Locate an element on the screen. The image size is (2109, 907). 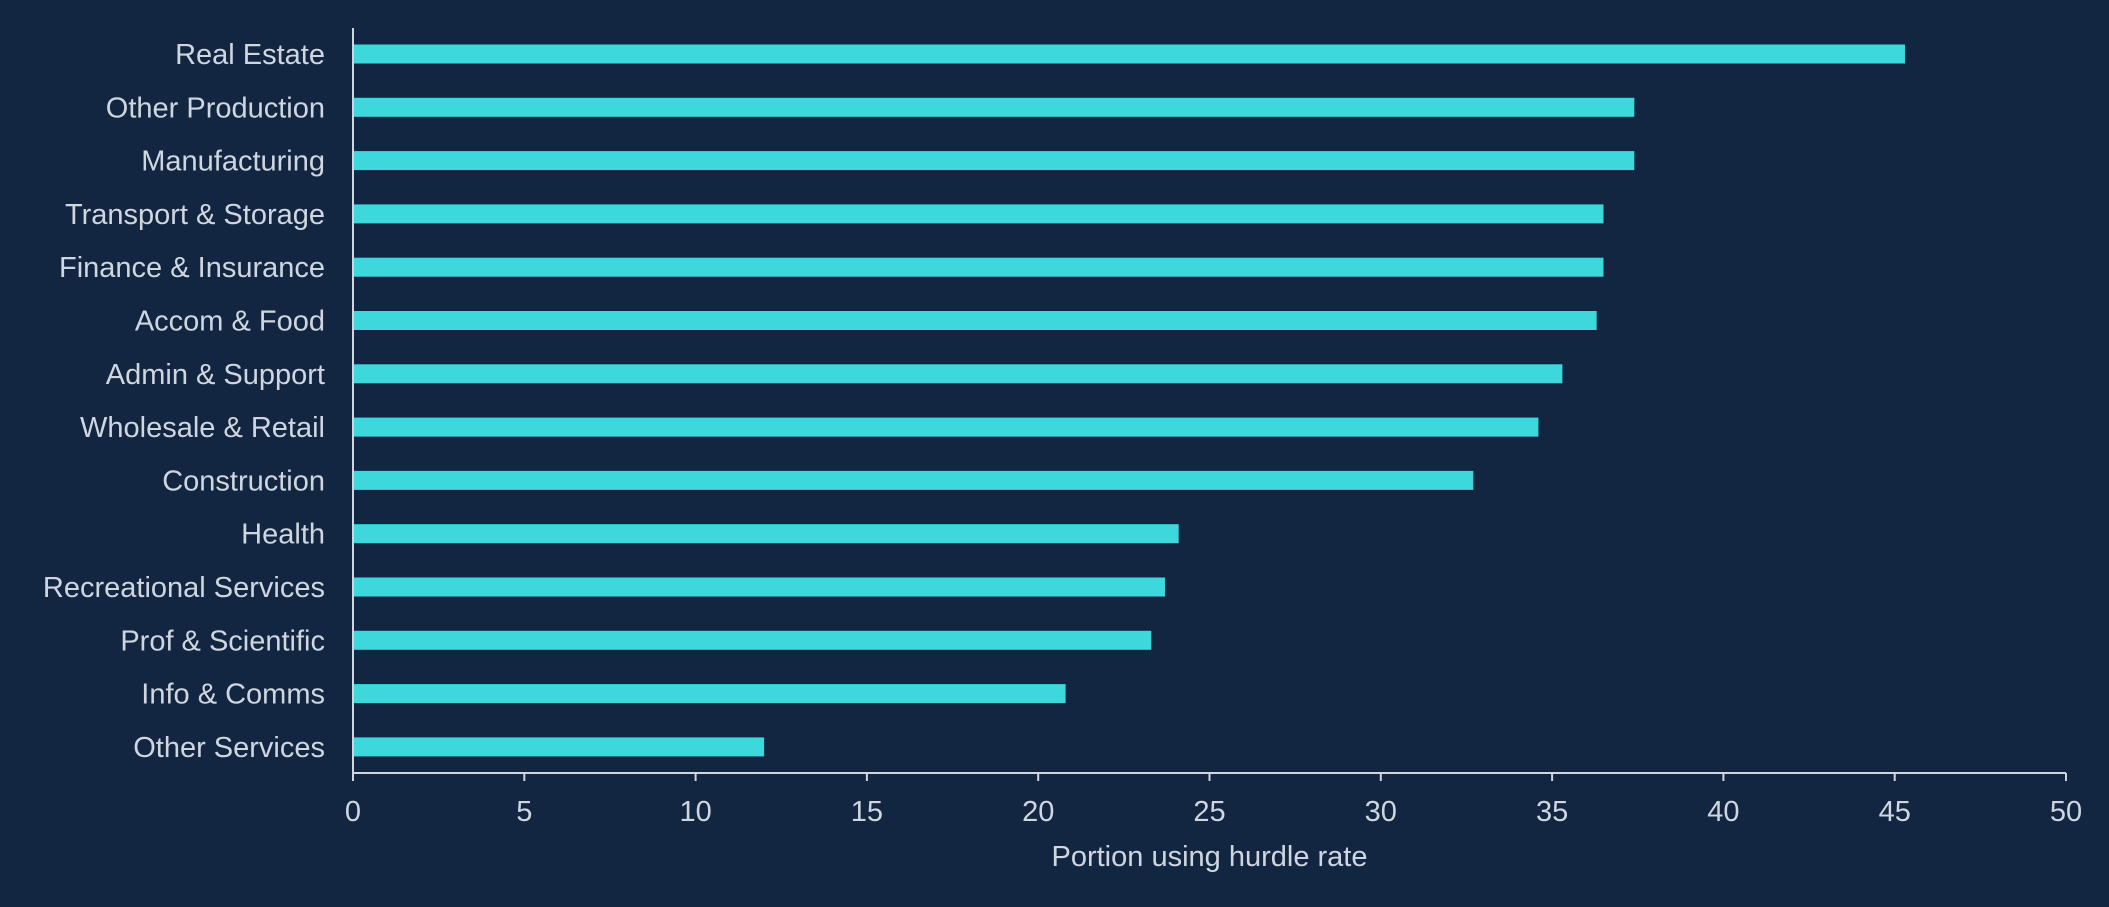
y-tick-label: Other Services is located at coordinates (229, 748).